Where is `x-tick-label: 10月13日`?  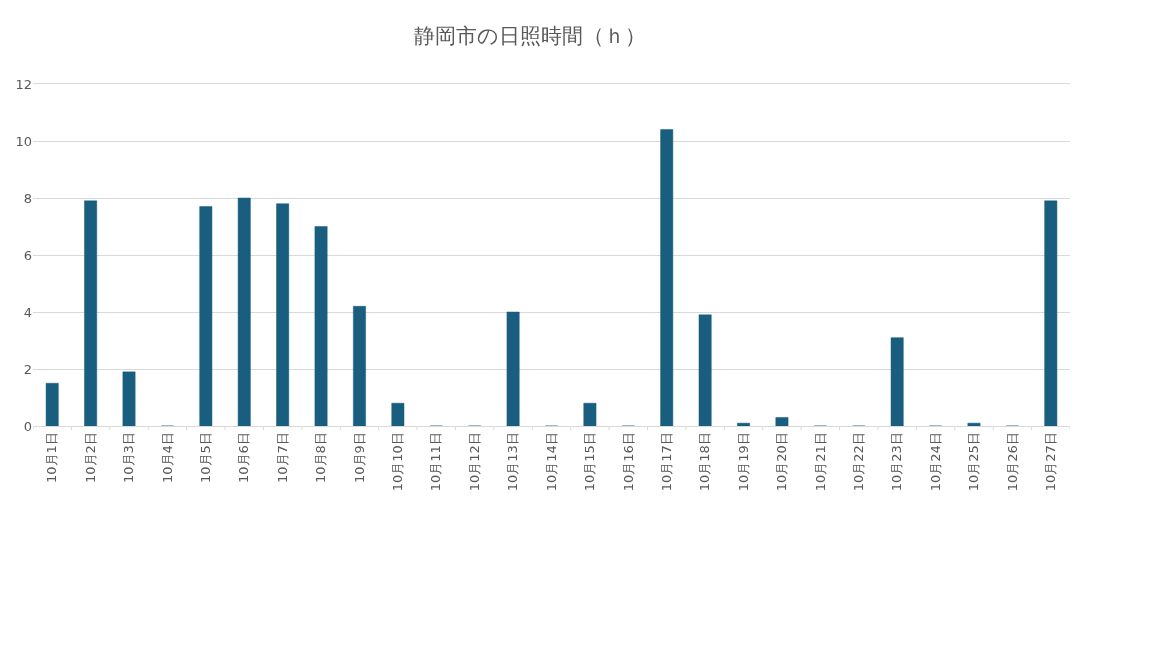
x-tick-label: 10月13日 is located at coordinates (513, 462).